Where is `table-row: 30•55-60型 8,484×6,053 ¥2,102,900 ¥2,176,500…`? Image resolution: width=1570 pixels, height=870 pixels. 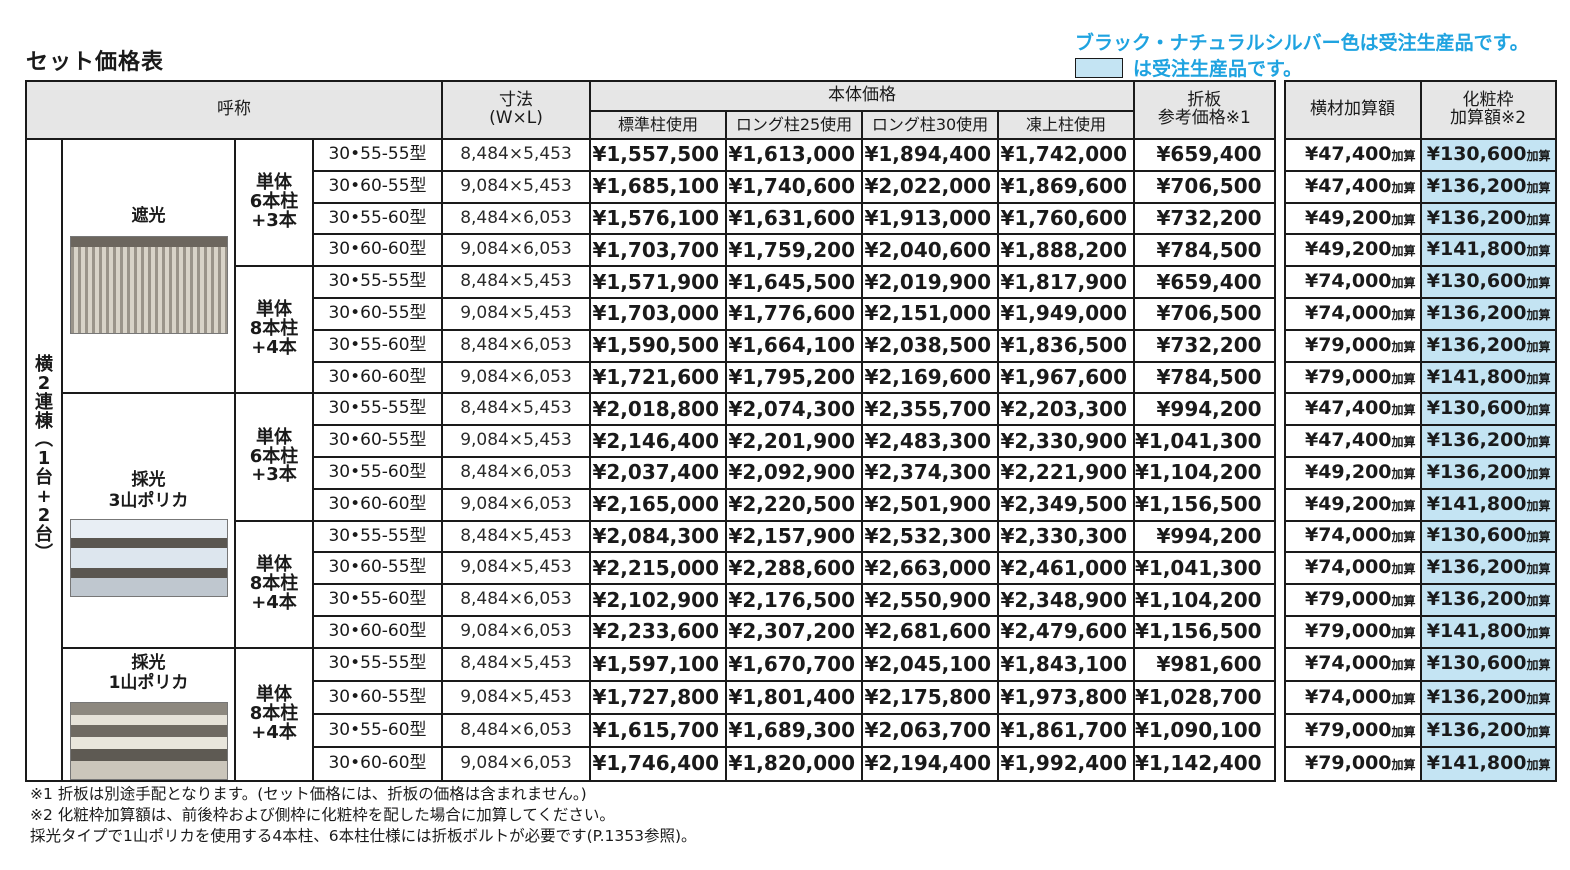 table-row: 30•55-60型 8,484×6,053 ¥2,102,900 ¥2,176,500… is located at coordinates (791, 600).